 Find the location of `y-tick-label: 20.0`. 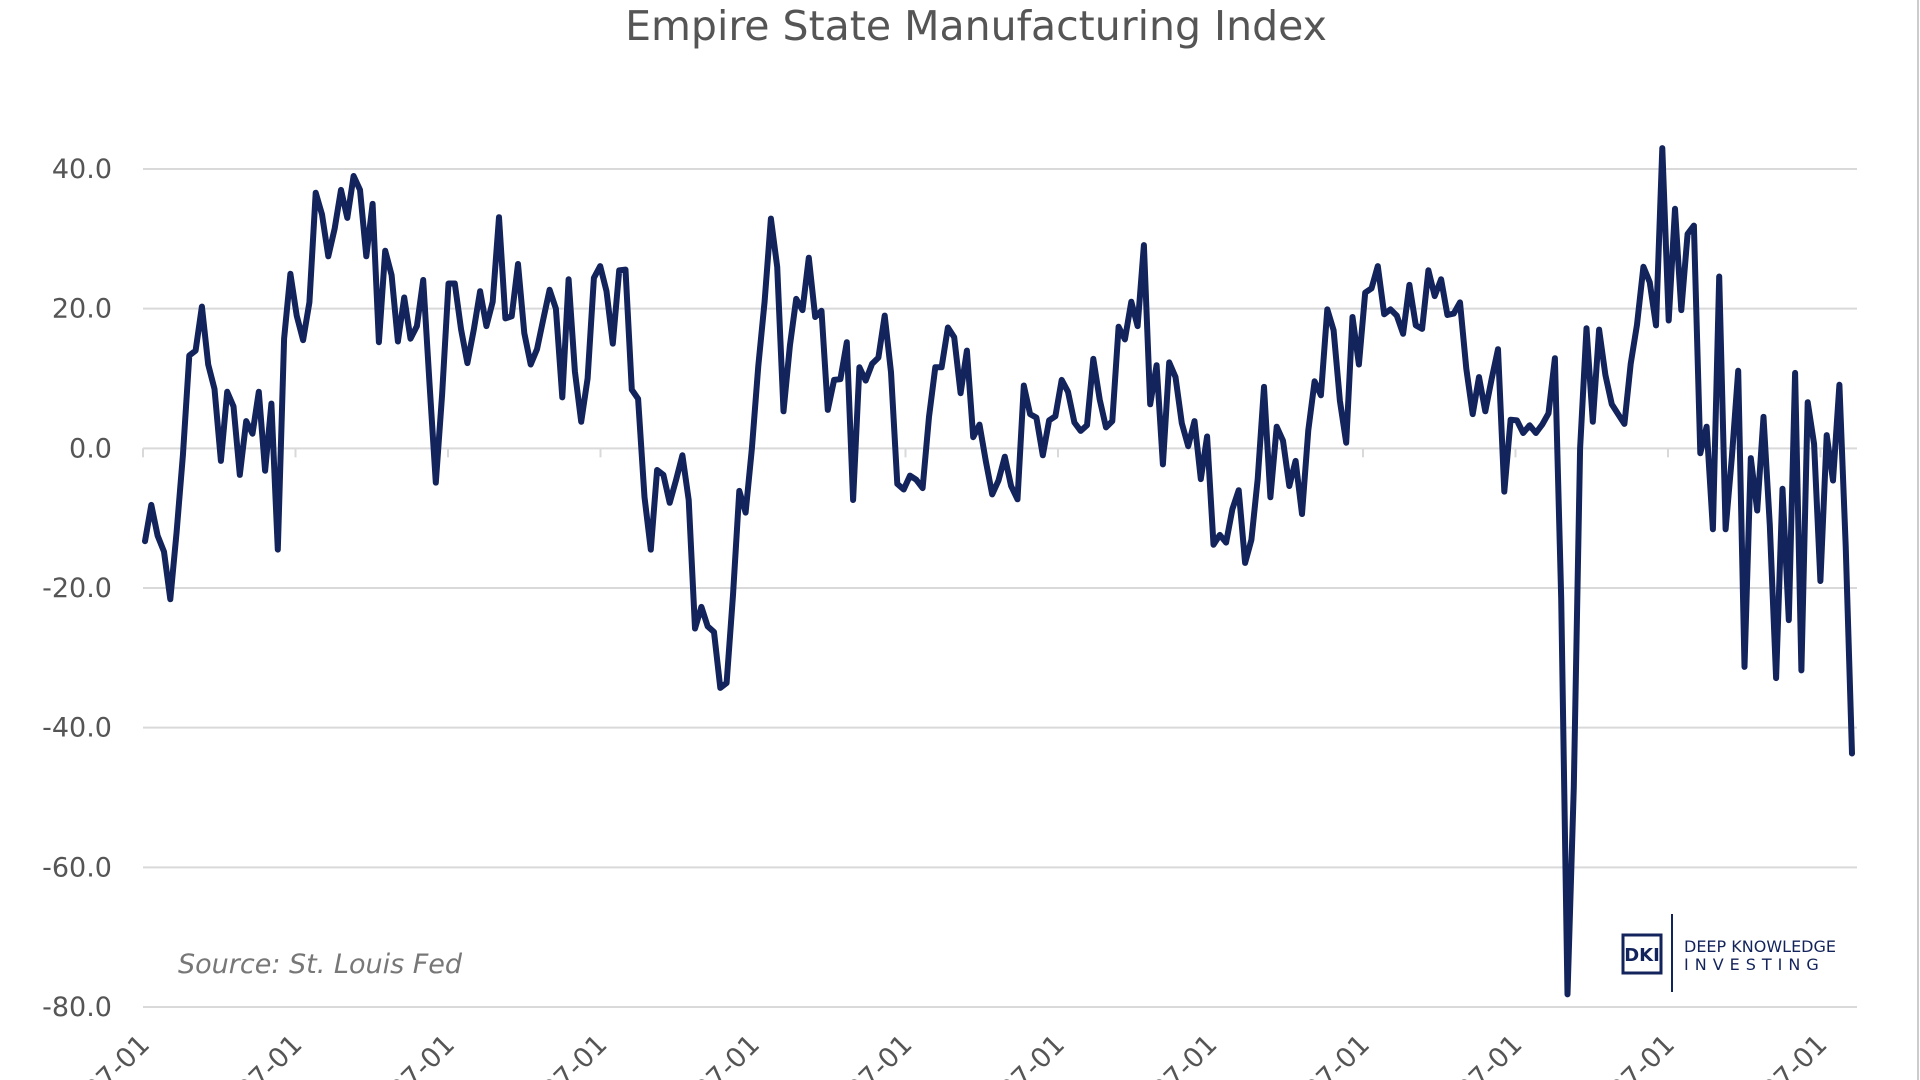

y-tick-label: 20.0 is located at coordinates (82, 309).